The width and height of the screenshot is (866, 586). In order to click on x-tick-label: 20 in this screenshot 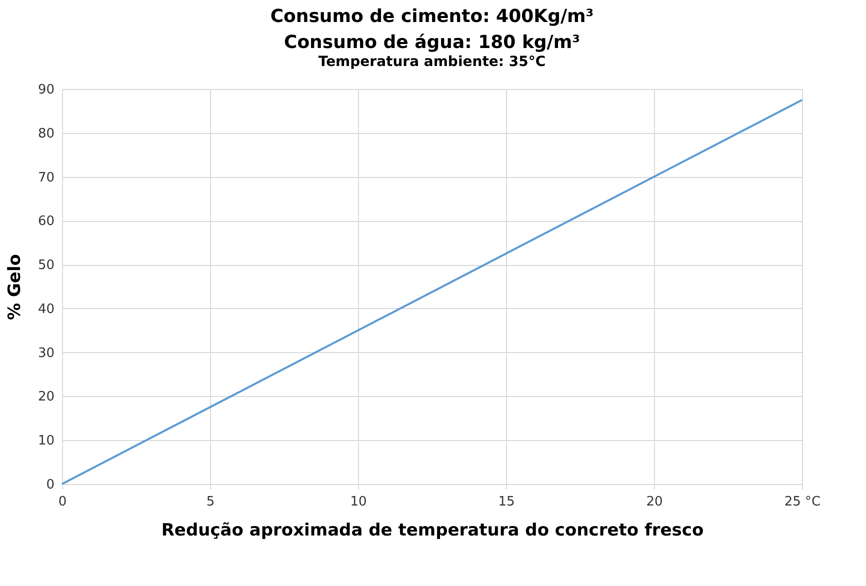, I will do `click(654, 502)`.